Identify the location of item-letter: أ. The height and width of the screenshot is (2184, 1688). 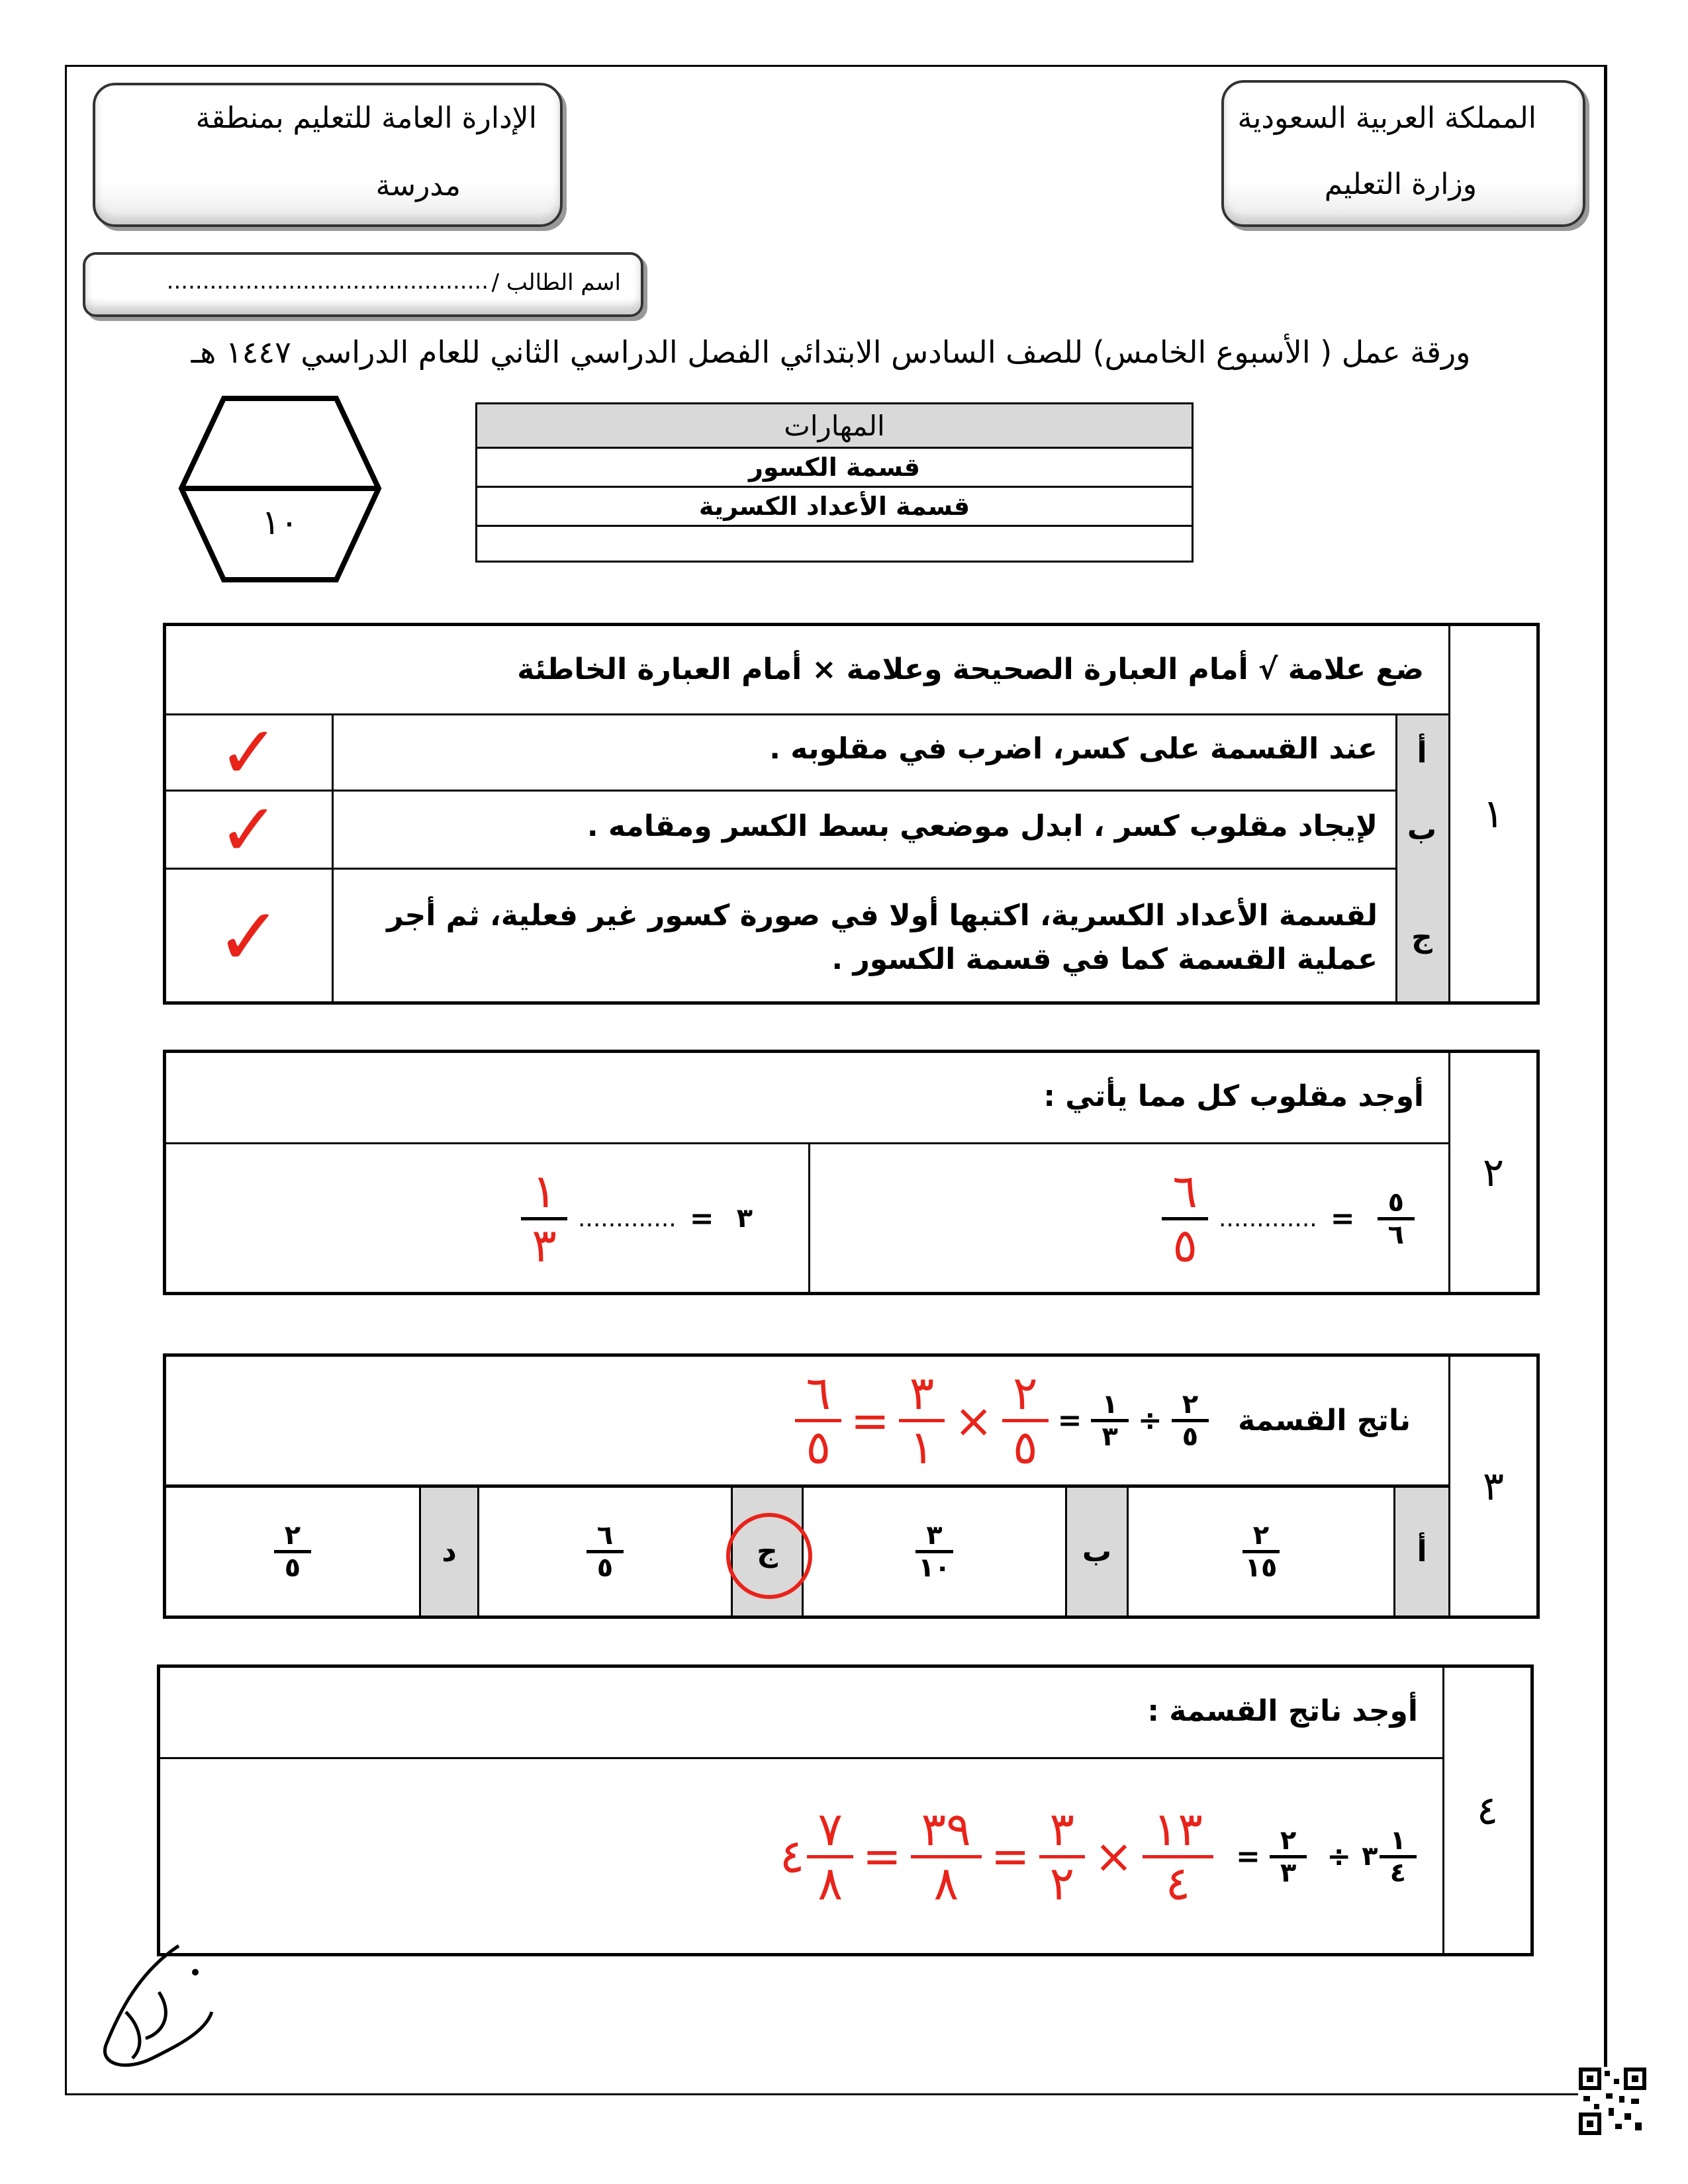
(1422, 752).